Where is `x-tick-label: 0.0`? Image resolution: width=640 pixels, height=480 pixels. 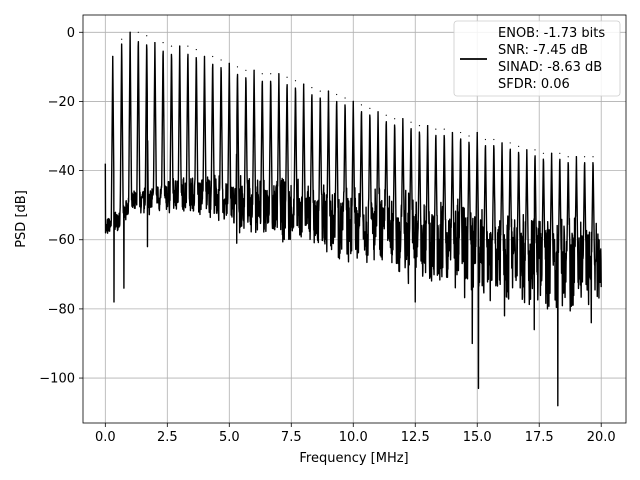
x-tick-label: 0.0 is located at coordinates (105, 437).